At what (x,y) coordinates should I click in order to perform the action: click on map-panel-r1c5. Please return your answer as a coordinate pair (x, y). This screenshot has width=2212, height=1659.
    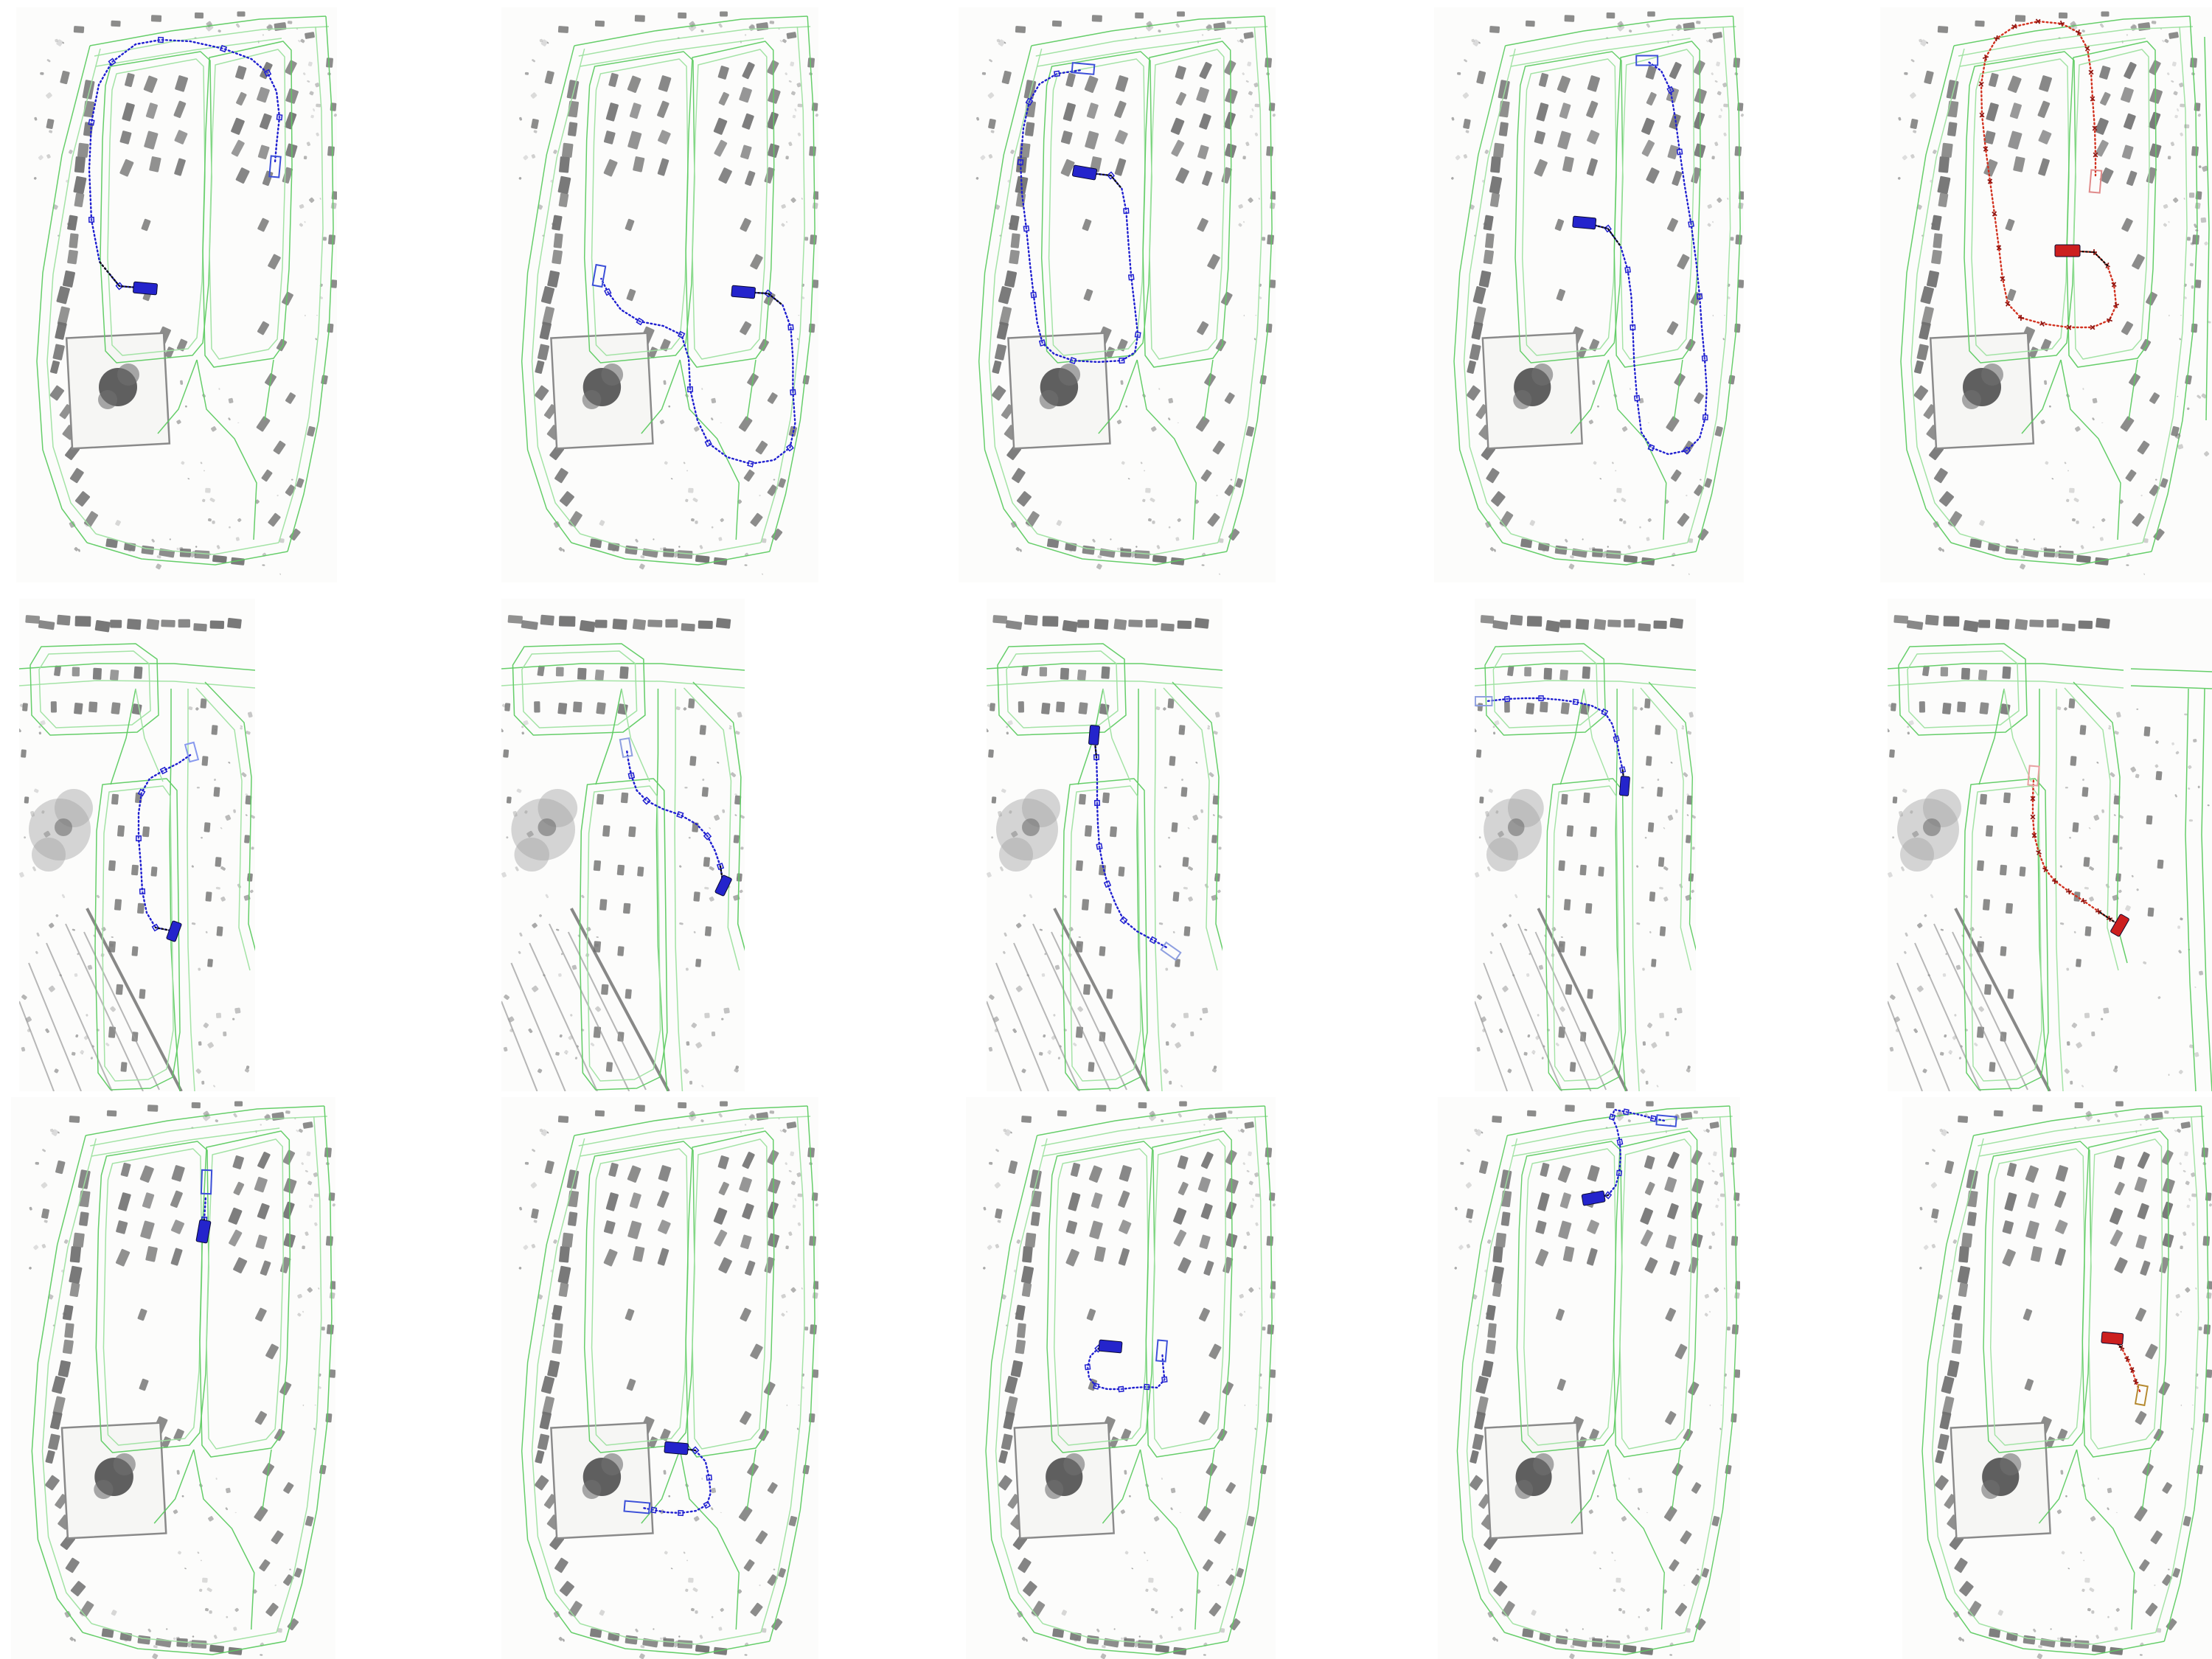
    Looking at the image, I should click on (2046, 294).